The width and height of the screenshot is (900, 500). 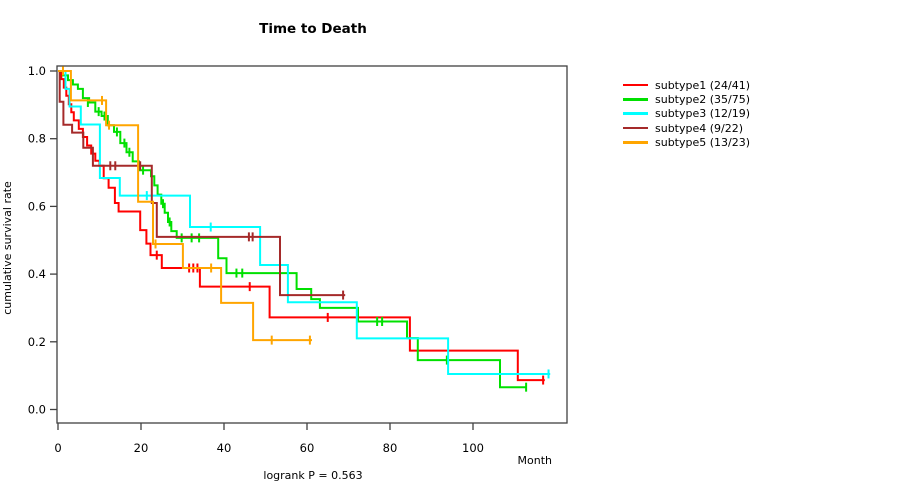 What do you see at coordinates (224, 448) in the screenshot?
I see `x-axis-tick-label: 40` at bounding box center [224, 448].